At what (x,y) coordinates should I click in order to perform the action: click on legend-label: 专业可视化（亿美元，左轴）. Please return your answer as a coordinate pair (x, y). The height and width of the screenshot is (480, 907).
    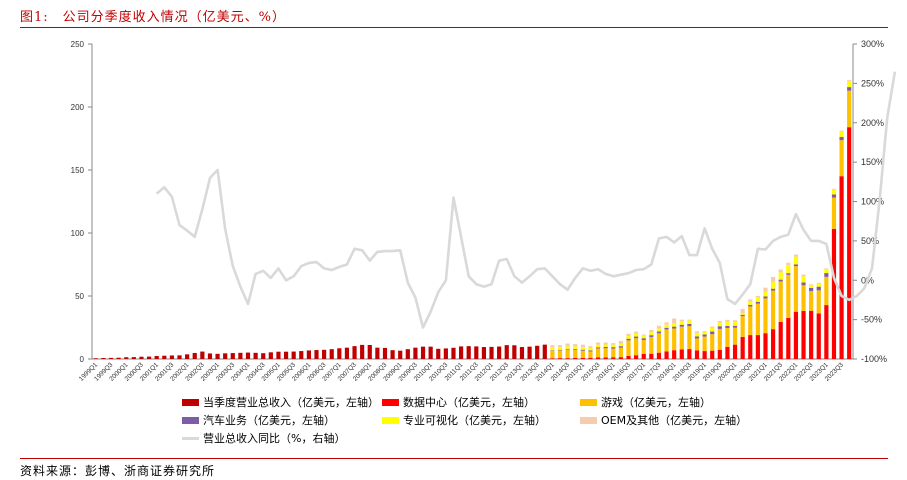
    Looking at the image, I should click on (474, 420).